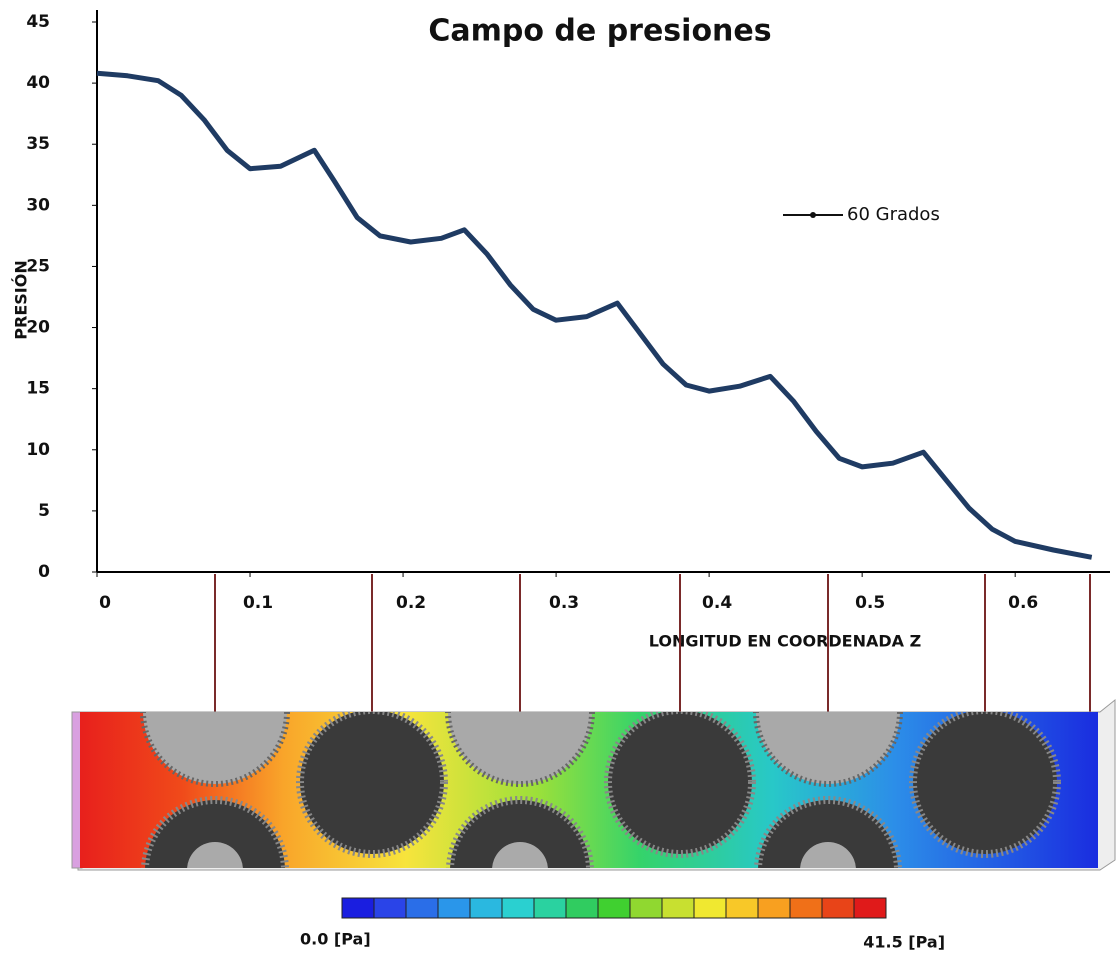 This screenshot has width=1118, height=954. What do you see at coordinates (38, 83) in the screenshot?
I see `y-tick-label: 40` at bounding box center [38, 83].